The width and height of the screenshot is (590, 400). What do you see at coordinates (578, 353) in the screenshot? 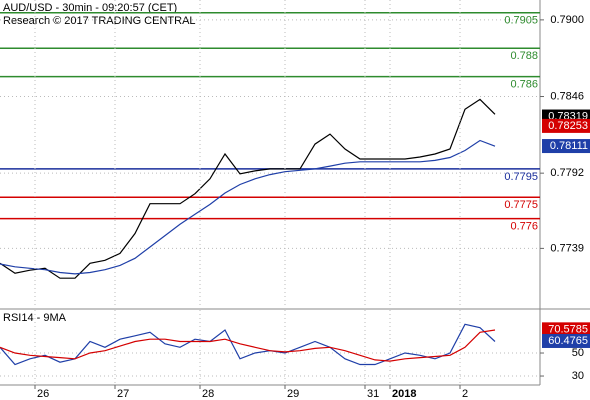
I see `y-tick-label: 50` at bounding box center [578, 353].